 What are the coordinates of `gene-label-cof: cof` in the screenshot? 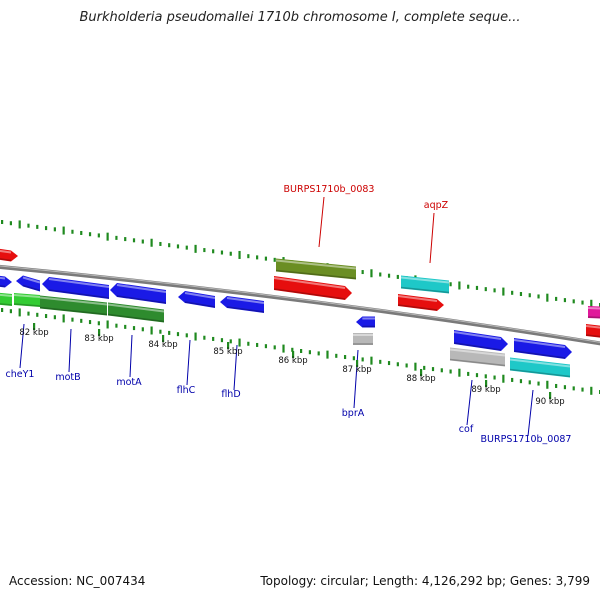 It's located at (466, 407).